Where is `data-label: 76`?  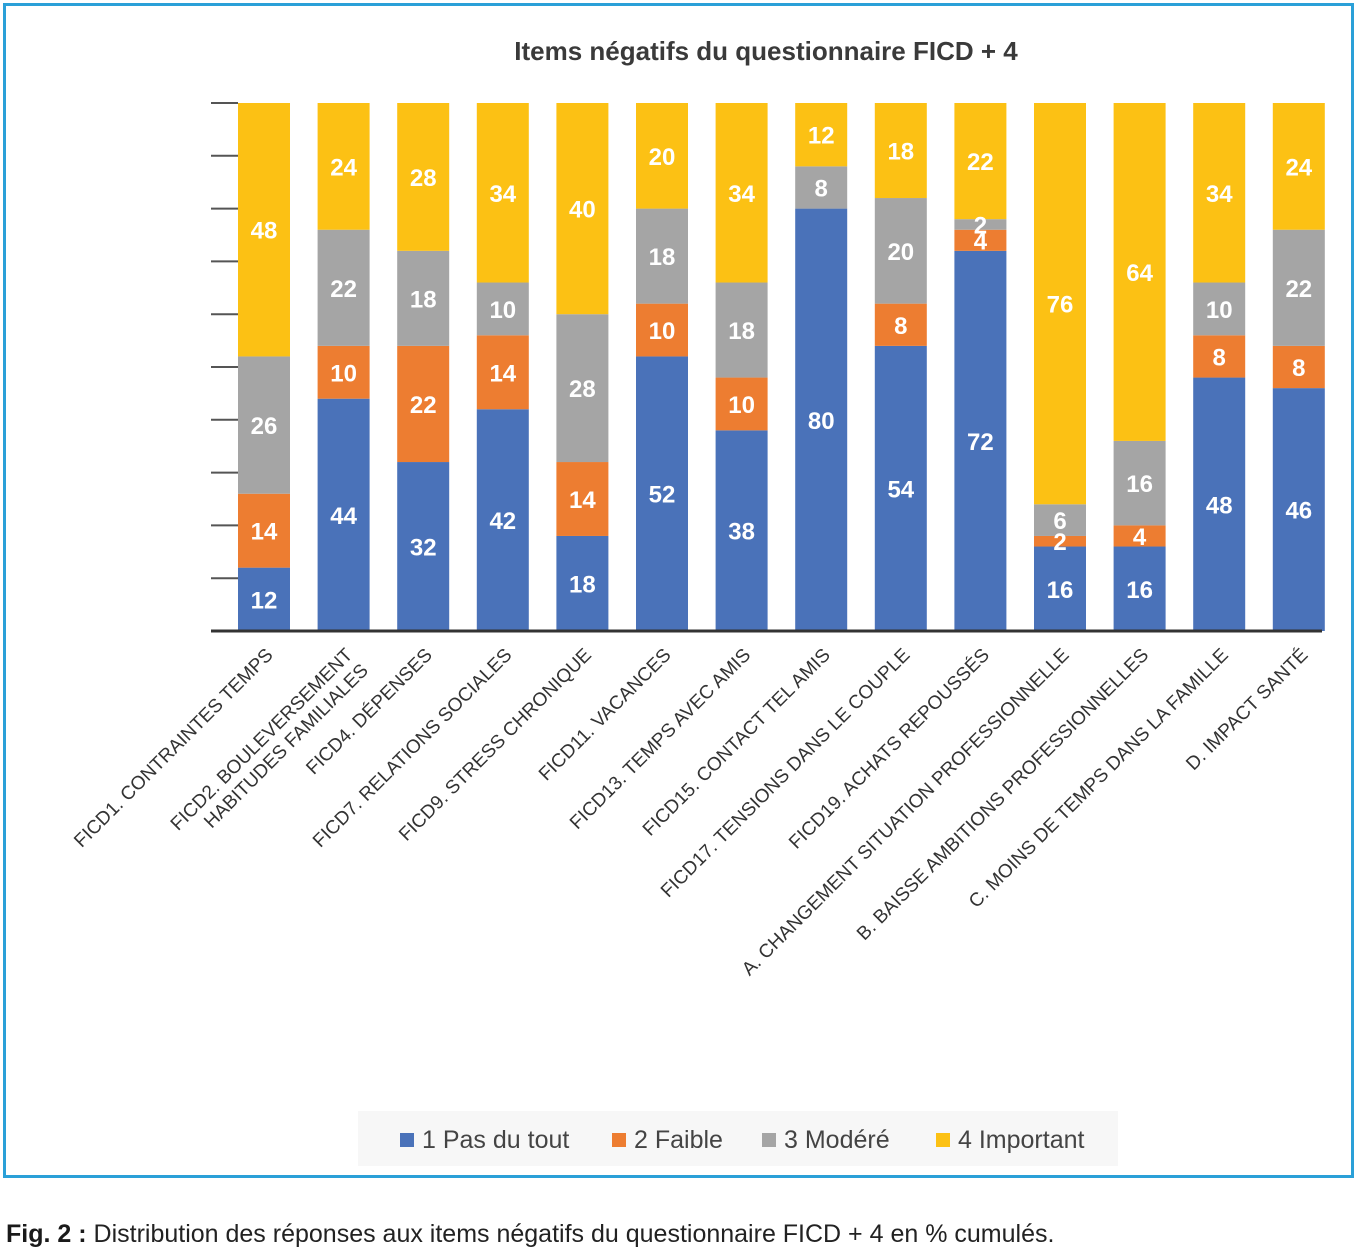 data-label: 76 is located at coordinates (1060, 305).